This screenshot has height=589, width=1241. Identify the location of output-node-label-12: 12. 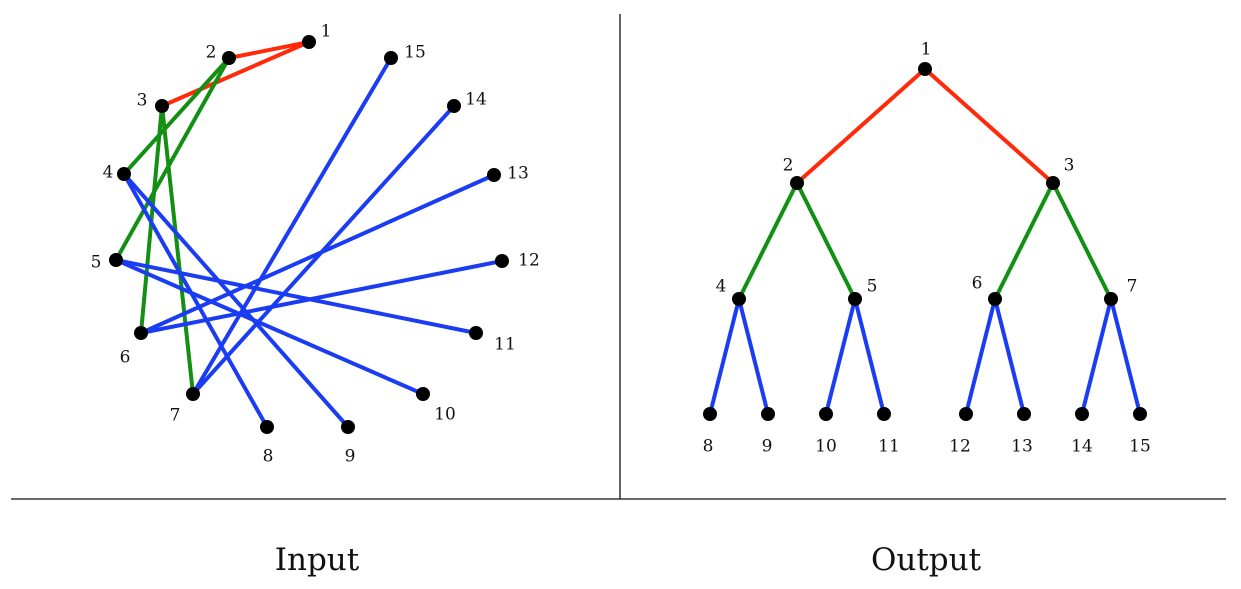
(960, 447).